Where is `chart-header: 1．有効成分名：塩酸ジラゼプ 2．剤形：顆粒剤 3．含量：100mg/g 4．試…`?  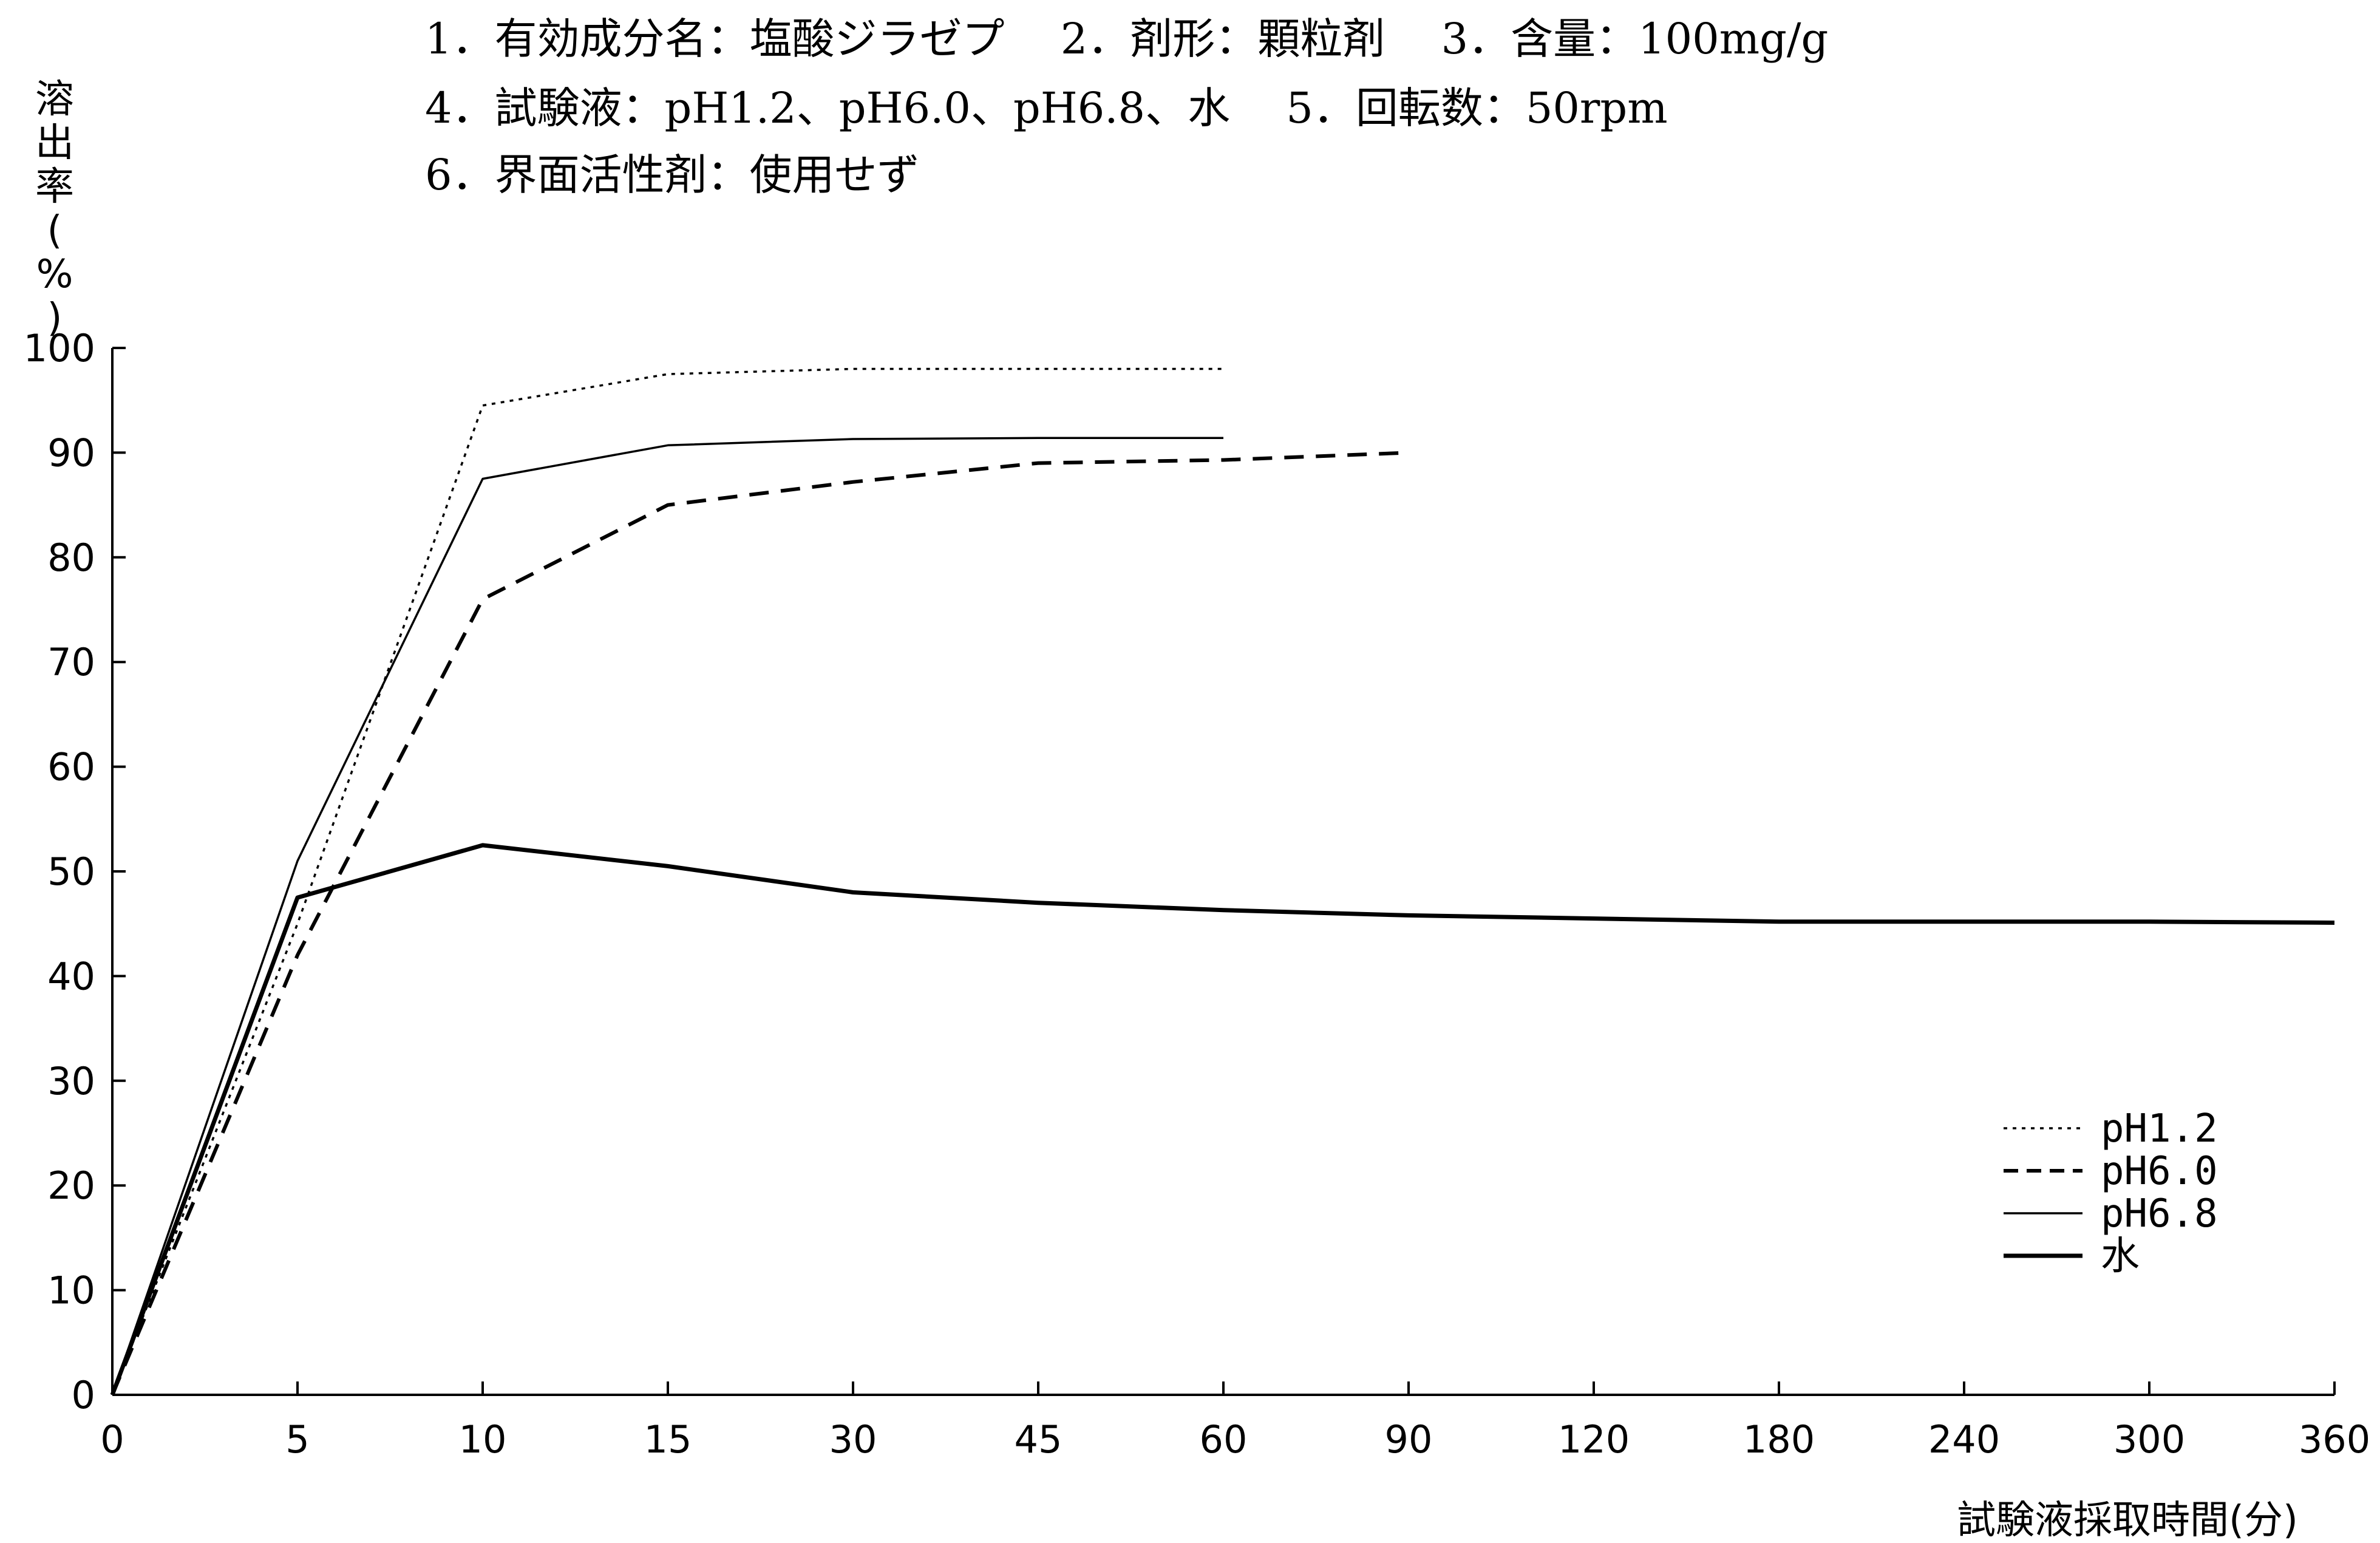 chart-header: 1．有効成分名：塩酸ジラゼプ 2．剤形：顆粒剤 3．含量：100mg/g 4．試… is located at coordinates (1126, 107).